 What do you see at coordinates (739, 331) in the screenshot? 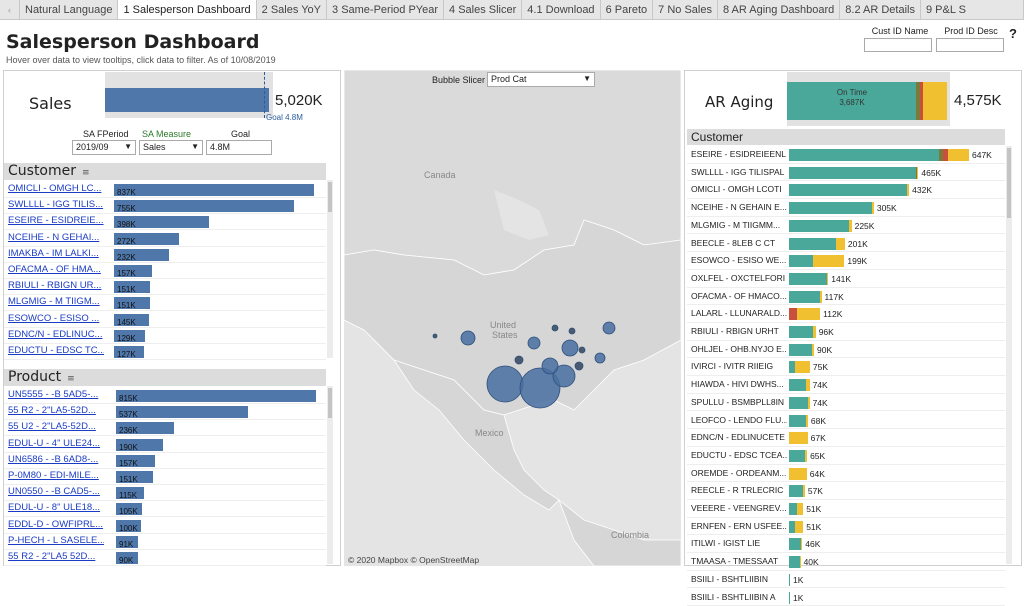
I see `ar-customer-label: RBIULI - RBIGN URHT` at bounding box center [739, 331].